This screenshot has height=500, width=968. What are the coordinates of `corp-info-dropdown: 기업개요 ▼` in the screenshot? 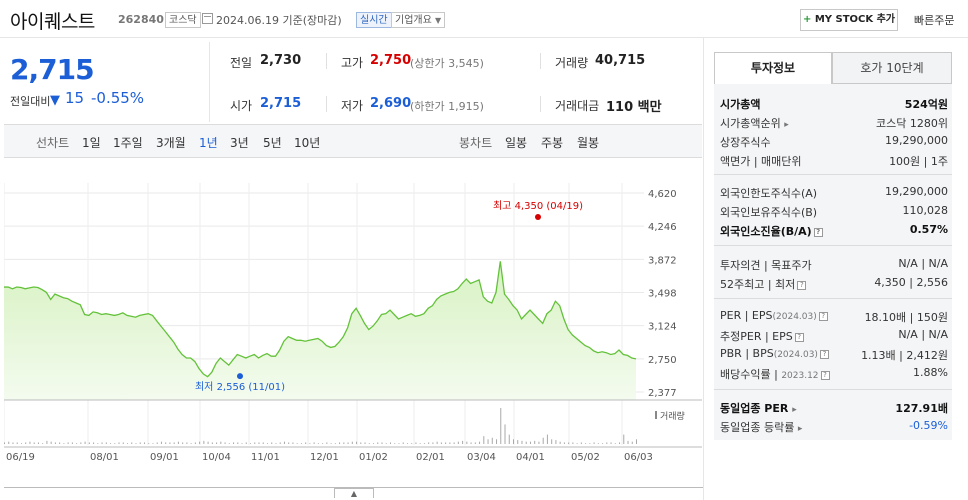 It's located at (418, 20).